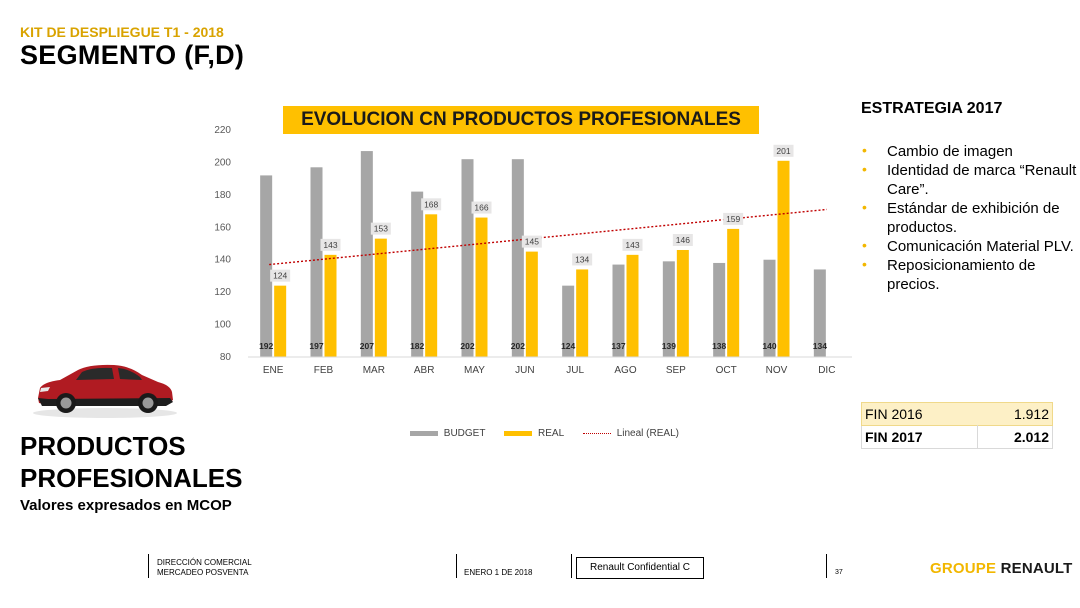 The height and width of the screenshot is (608, 1080). I want to click on real-value-label: 159, so click(733, 219).